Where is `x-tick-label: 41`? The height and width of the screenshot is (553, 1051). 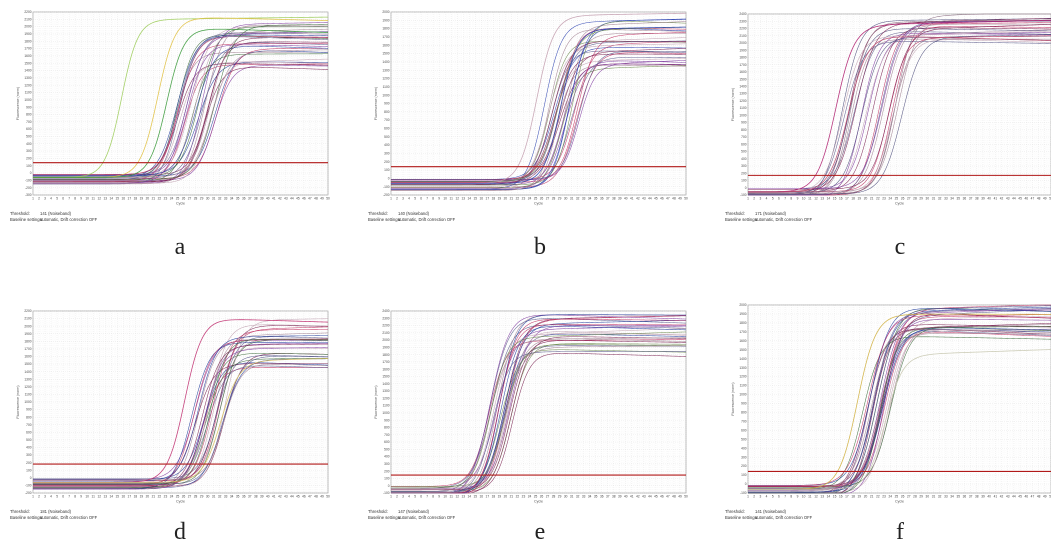 x-tick-label: 41 is located at coordinates (274, 497).